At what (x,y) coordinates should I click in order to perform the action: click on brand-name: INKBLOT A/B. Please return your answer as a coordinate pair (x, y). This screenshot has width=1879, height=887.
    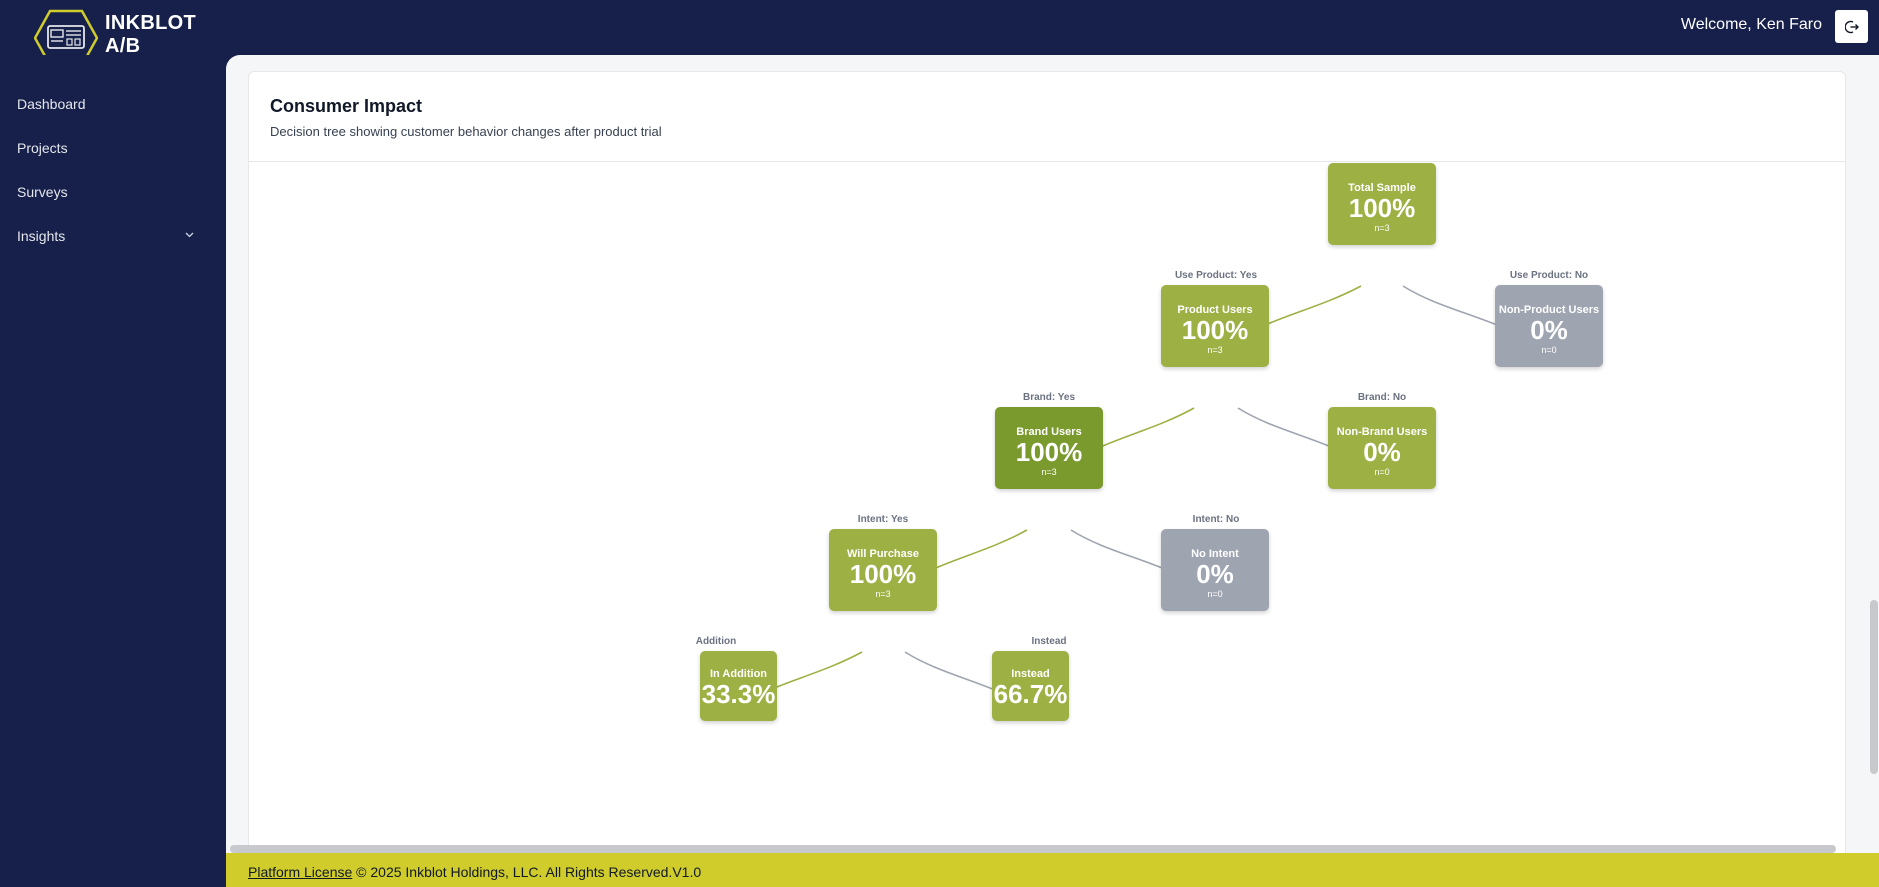
    Looking at the image, I should click on (150, 35).